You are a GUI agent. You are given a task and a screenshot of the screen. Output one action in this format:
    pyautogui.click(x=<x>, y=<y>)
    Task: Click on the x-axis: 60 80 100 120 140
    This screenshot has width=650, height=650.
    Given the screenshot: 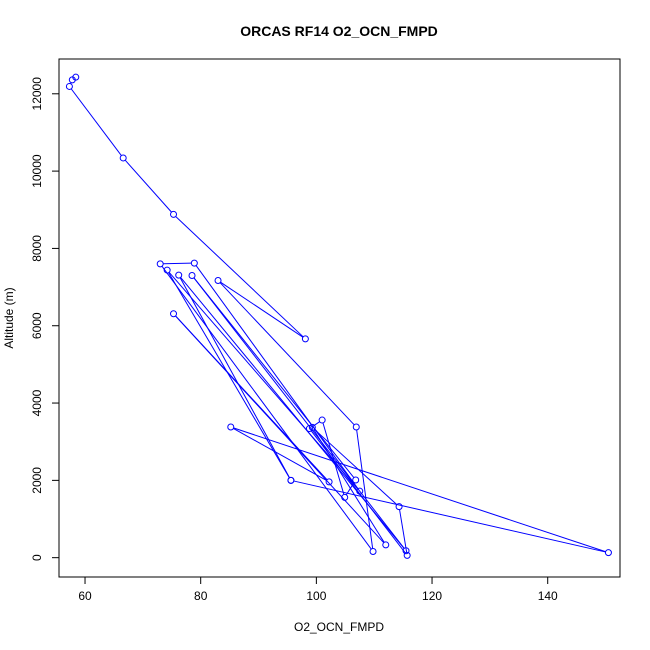 What is the action you would take?
    pyautogui.click(x=318, y=589)
    